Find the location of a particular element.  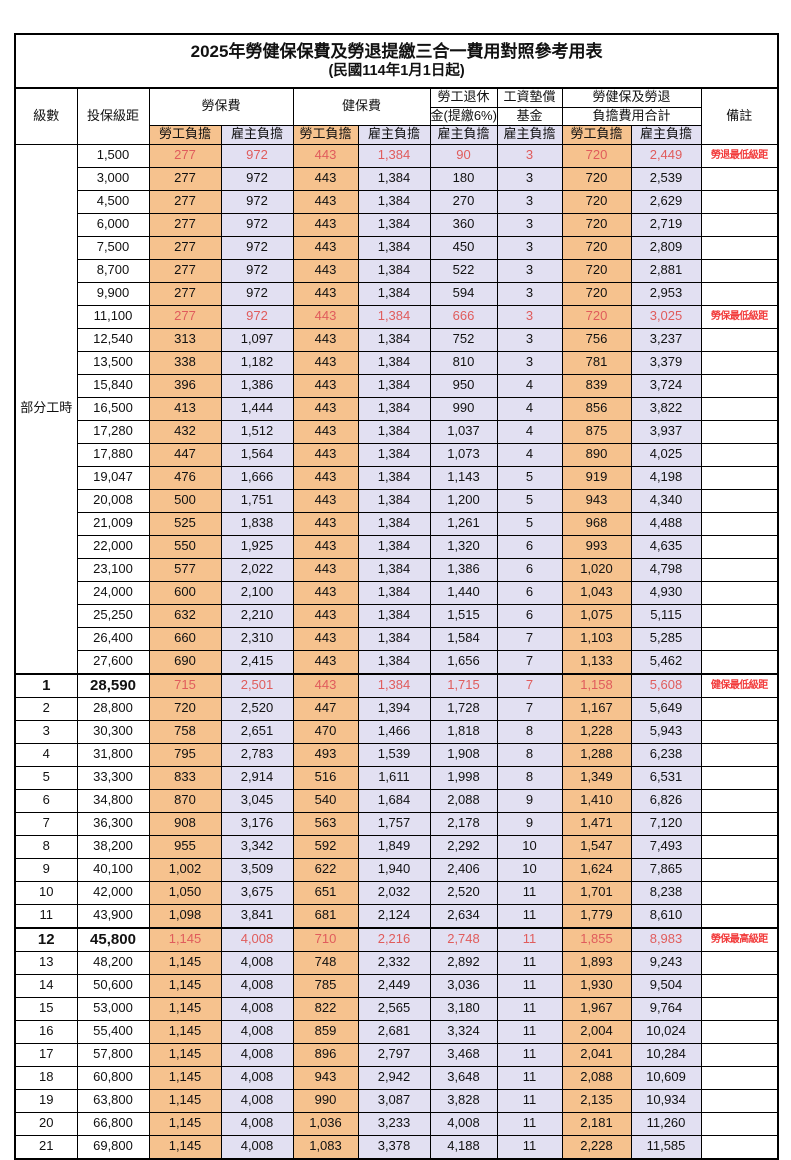

pension-employer-cell: 1,908 is located at coordinates (463, 754).